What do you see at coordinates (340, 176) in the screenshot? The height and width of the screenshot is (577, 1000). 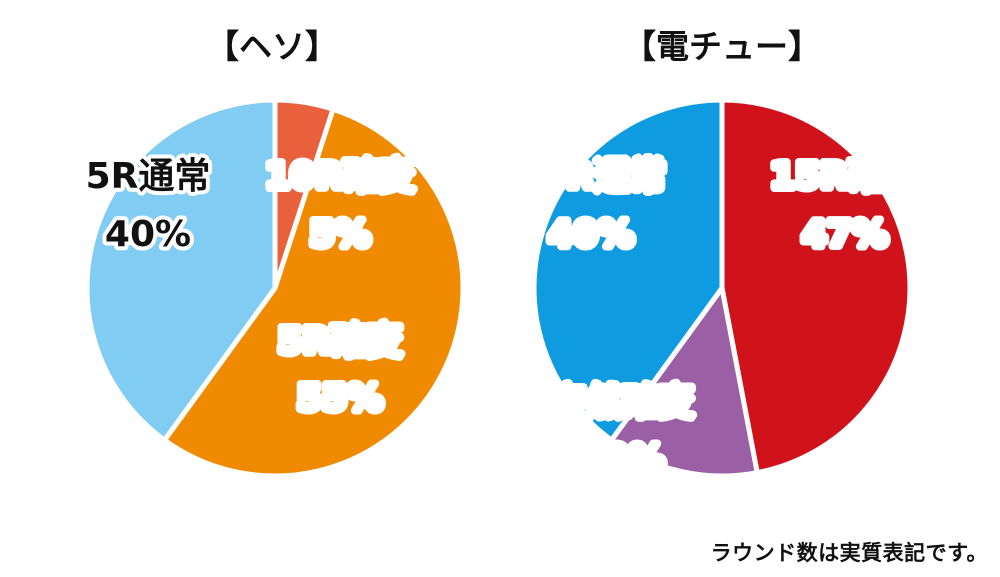 I see `slice-name-label: 10R確変` at bounding box center [340, 176].